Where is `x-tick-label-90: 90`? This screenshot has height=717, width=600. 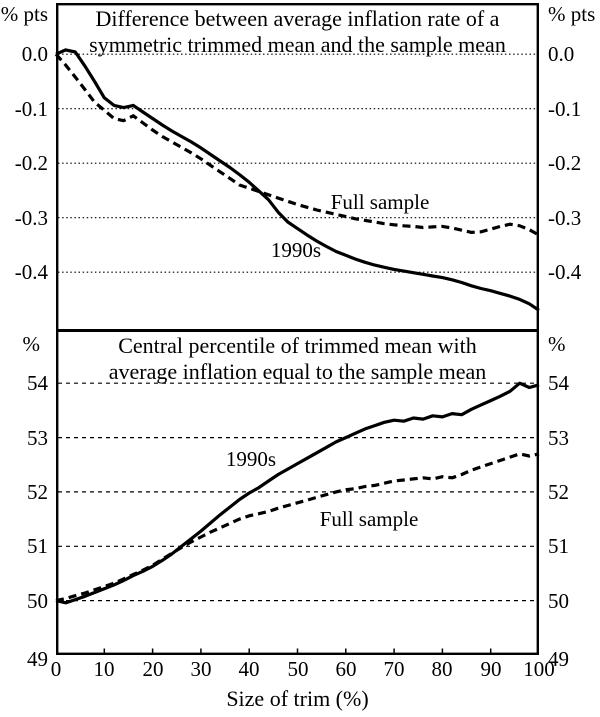 x-tick-label-90: 90 is located at coordinates (491, 669).